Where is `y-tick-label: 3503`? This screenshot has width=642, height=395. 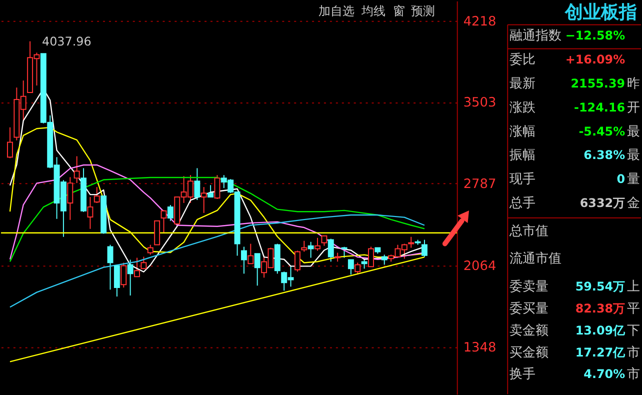
y-tick-label: 3503 is located at coordinates (479, 103).